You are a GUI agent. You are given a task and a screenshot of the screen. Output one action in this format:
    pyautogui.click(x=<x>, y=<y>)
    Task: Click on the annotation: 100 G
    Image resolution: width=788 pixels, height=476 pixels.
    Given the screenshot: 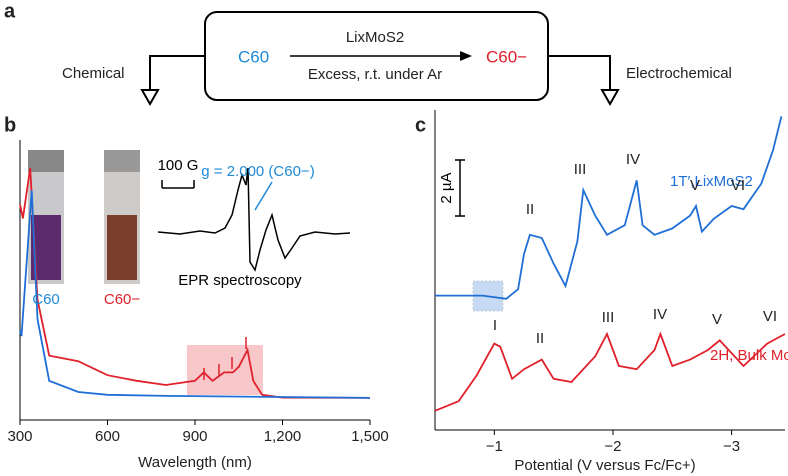 What is the action you would take?
    pyautogui.click(x=178, y=165)
    